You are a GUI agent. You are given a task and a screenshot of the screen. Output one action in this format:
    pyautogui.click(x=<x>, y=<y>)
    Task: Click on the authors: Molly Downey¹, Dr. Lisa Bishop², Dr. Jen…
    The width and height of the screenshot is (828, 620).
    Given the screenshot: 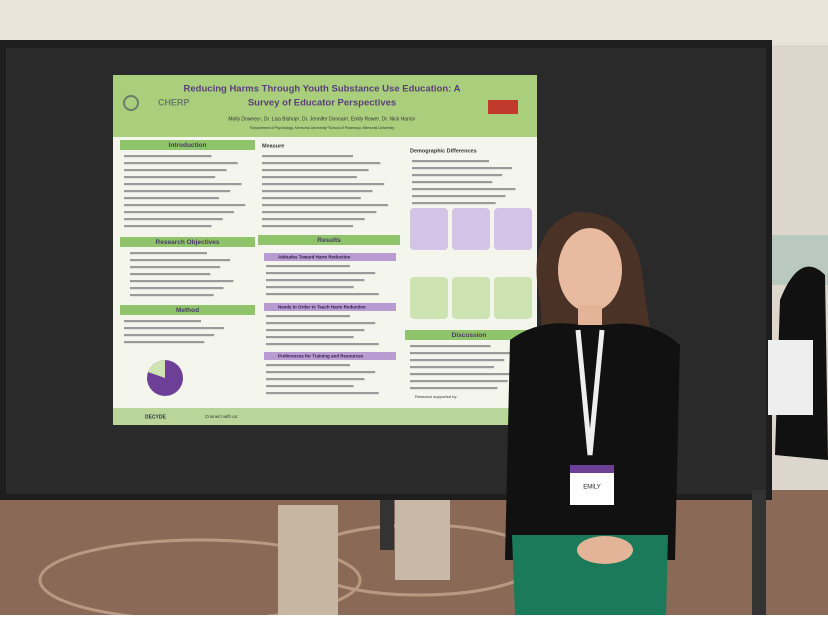 What is the action you would take?
    pyautogui.click(x=322, y=119)
    